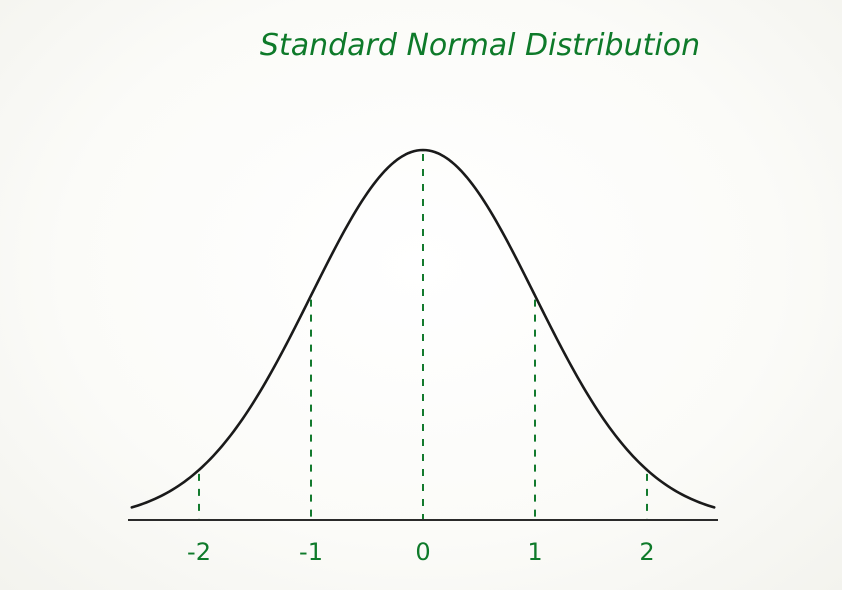 Image resolution: width=842 pixels, height=590 pixels. I want to click on tick-labels: -2 -1 0 1 2, so click(421, 552).